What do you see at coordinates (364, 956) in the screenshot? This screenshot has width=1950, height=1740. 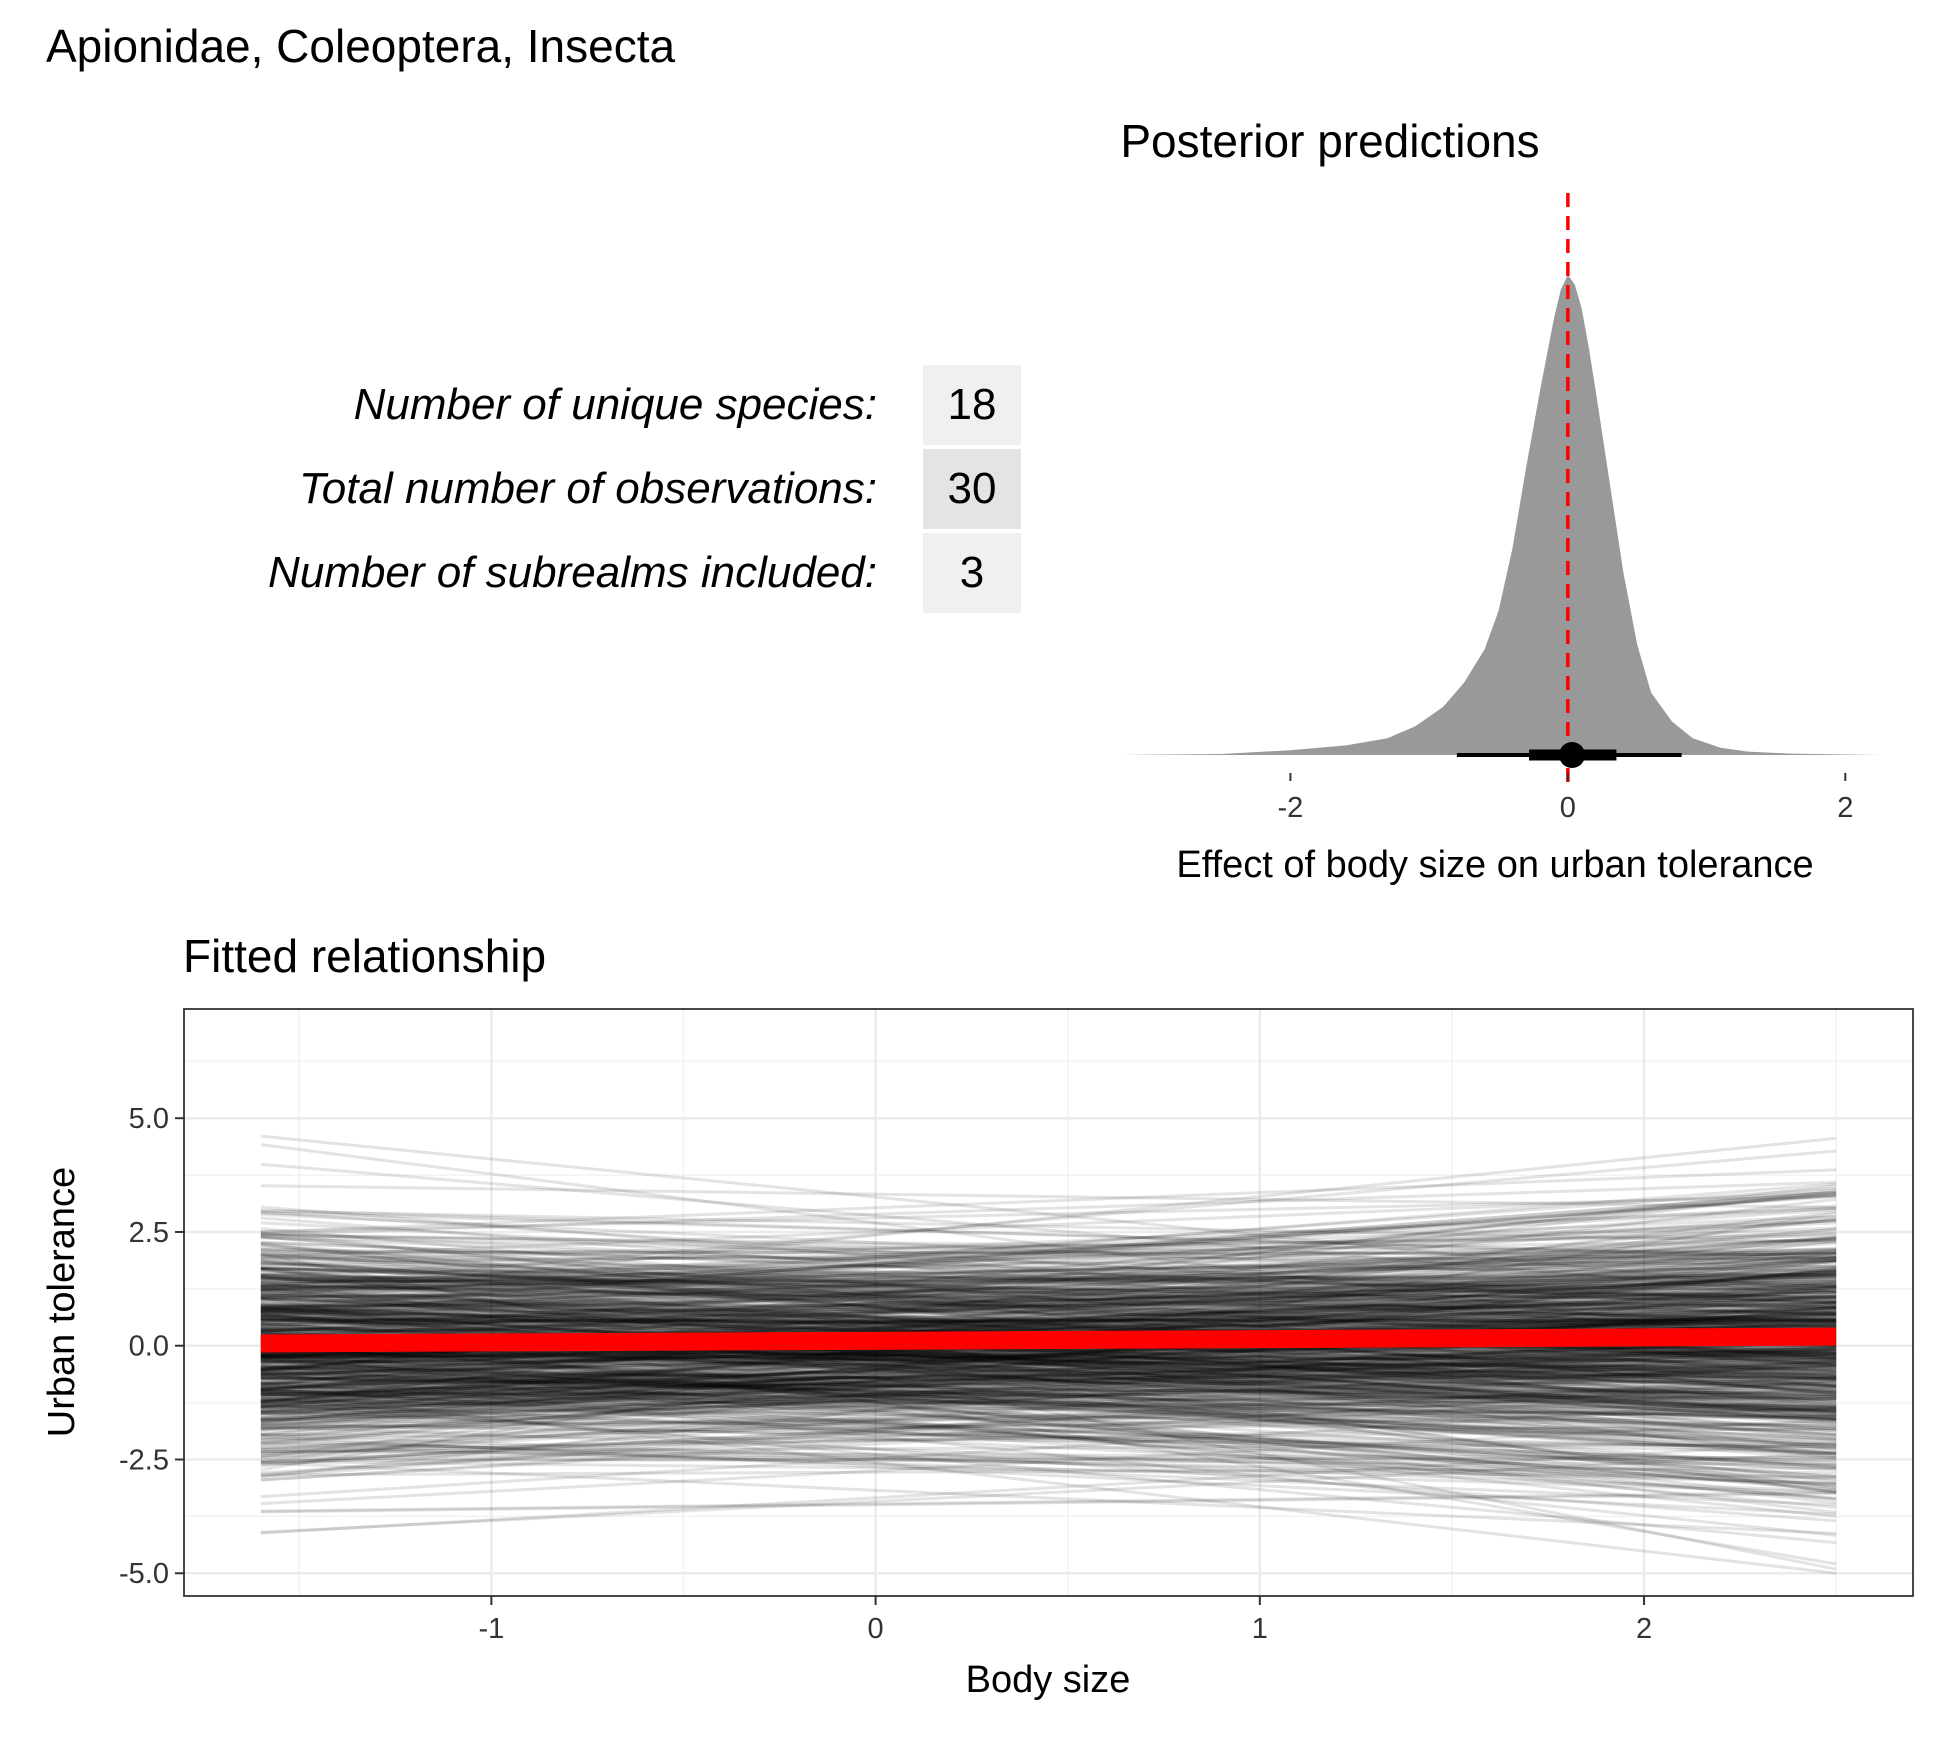 I see `fit-title: Fitted relationship` at bounding box center [364, 956].